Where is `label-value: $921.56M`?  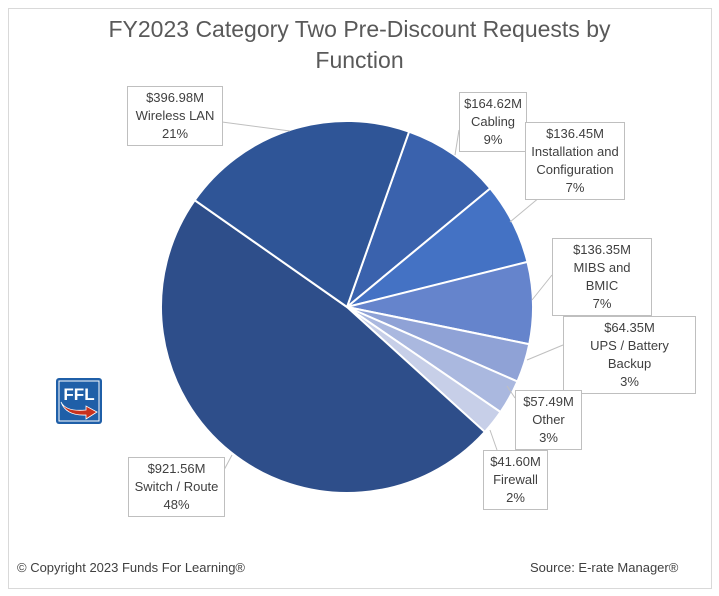
label-value: $921.56M is located at coordinates (176, 468).